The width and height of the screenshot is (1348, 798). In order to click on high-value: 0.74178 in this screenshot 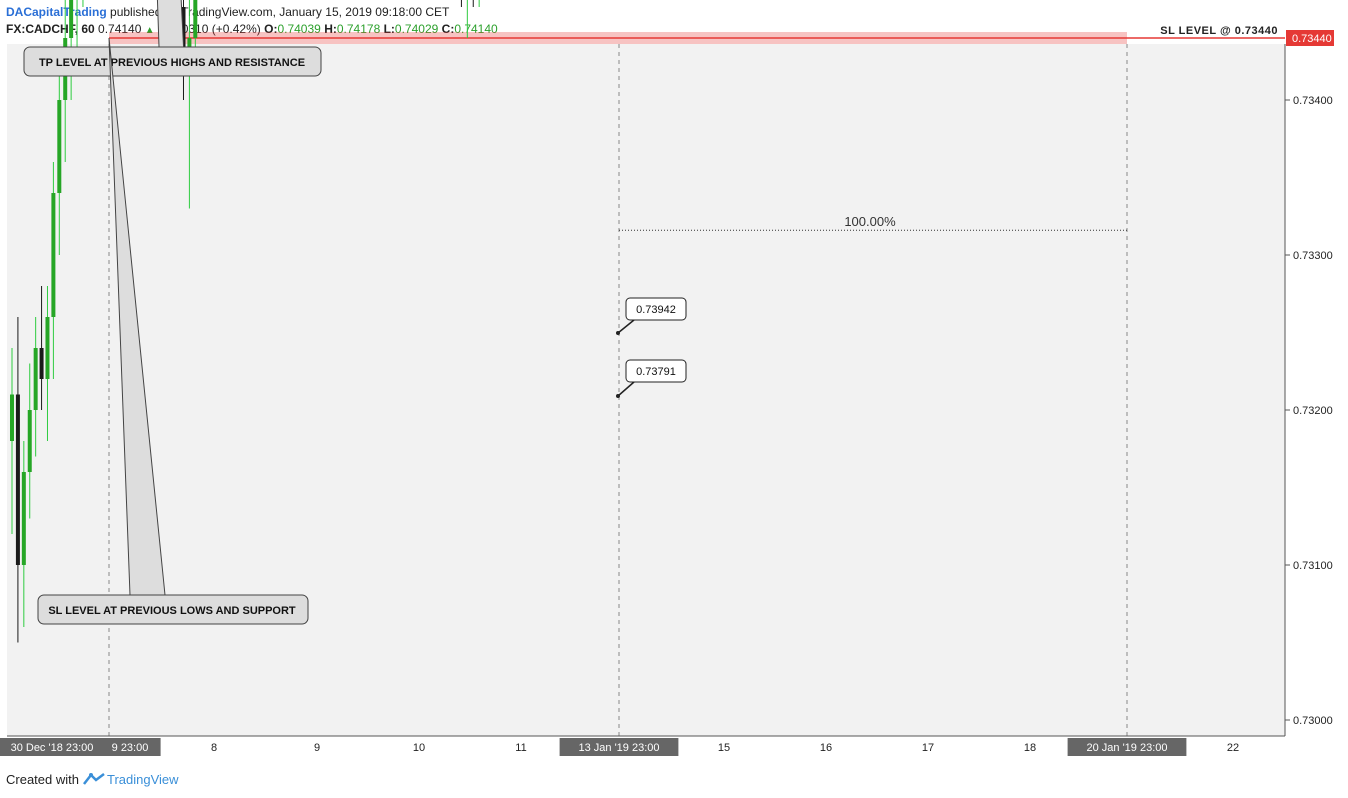, I will do `click(358, 29)`.